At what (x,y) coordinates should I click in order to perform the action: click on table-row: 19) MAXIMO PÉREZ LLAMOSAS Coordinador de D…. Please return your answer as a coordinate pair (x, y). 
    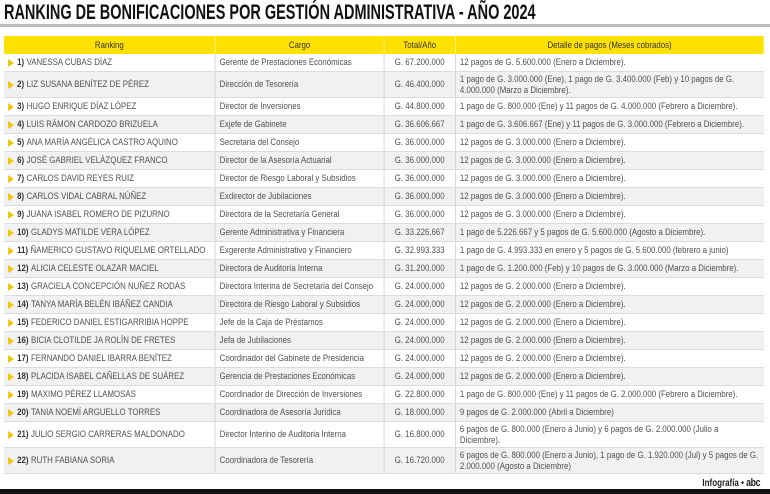
    Looking at the image, I should click on (384, 395).